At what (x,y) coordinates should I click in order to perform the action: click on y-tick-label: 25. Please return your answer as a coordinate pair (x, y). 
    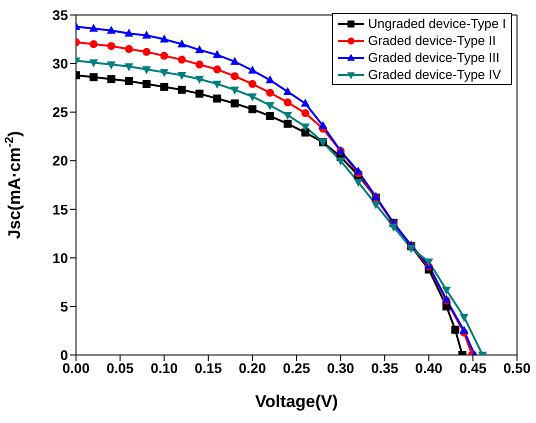
    Looking at the image, I should click on (60, 112).